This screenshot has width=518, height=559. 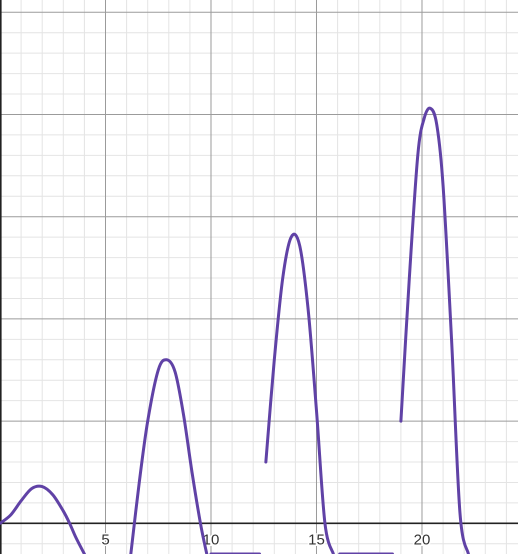 I want to click on x-tick-label: 5, so click(x=105, y=539).